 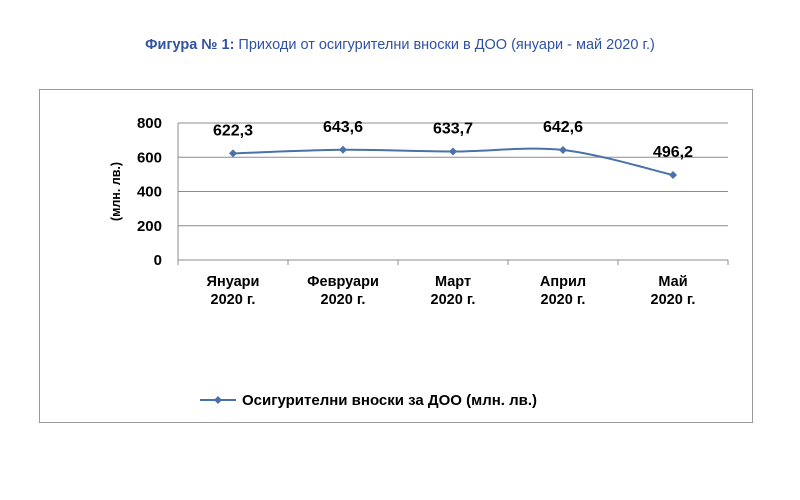 I want to click on figure-title-lead: Фигура № 1:, so click(x=190, y=45).